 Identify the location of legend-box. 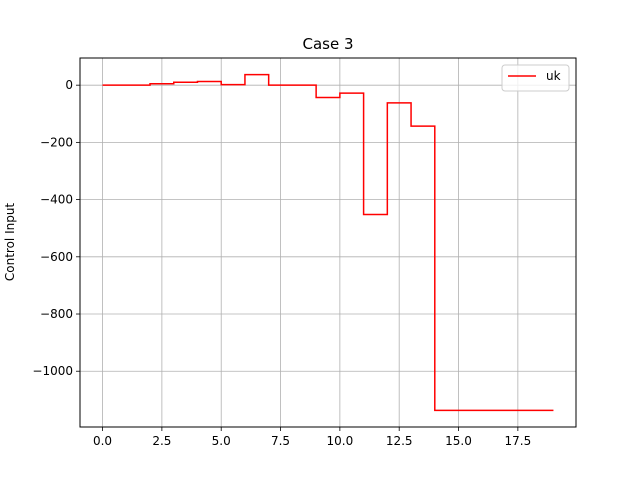
(535, 78).